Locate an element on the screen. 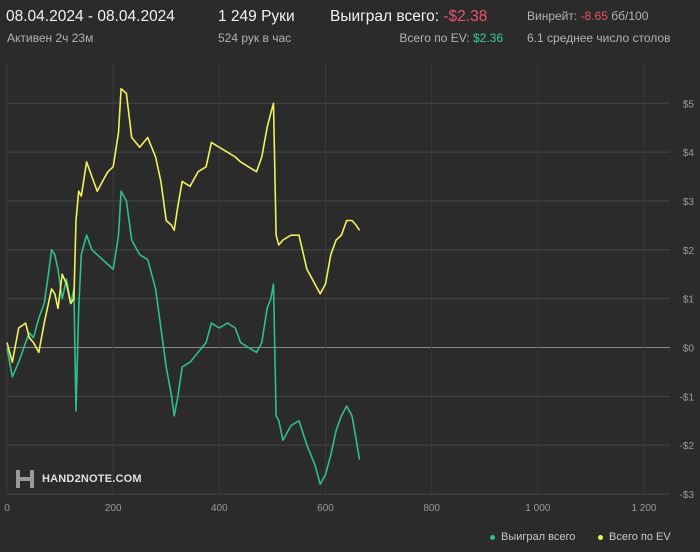  date-range: 08.04.2024 - 08.04.2024 is located at coordinates (90, 16).